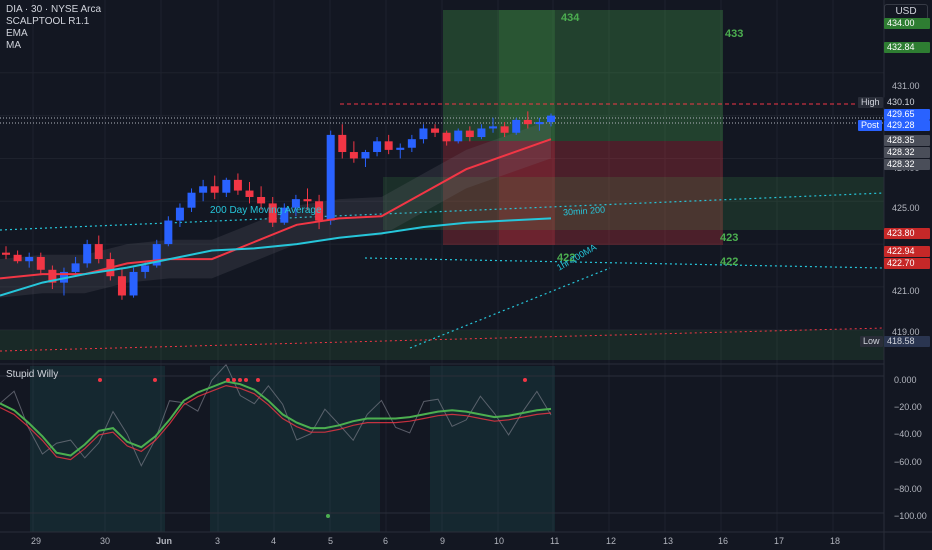 Image resolution: width=932 pixels, height=550 pixels. Describe the element at coordinates (723, 541) in the screenshot. I see `time-axis-label: 16` at that location.